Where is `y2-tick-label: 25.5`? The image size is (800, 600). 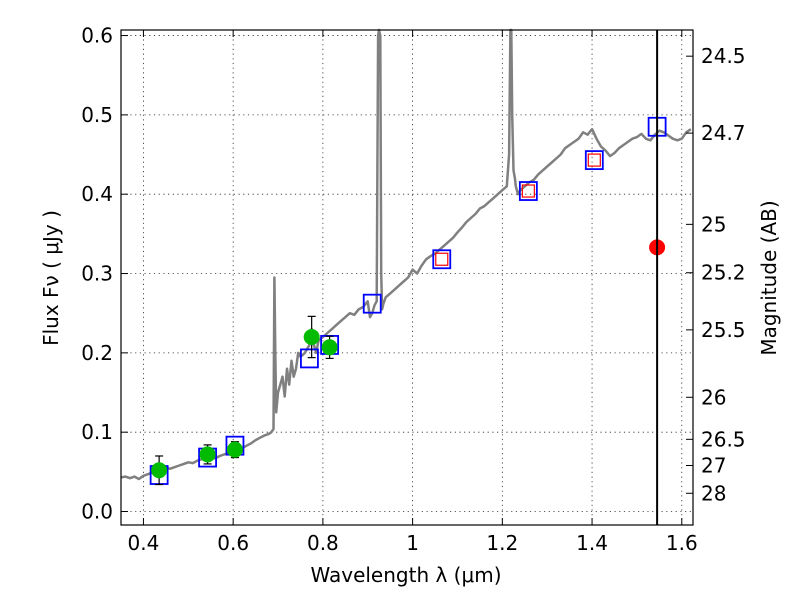
y2-tick-label: 25.5 is located at coordinates (723, 330).